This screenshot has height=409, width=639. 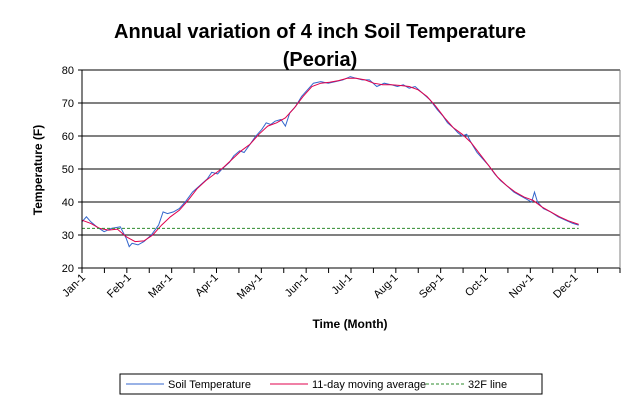 I want to click on y-tick-label: 20, so click(x=68, y=269).